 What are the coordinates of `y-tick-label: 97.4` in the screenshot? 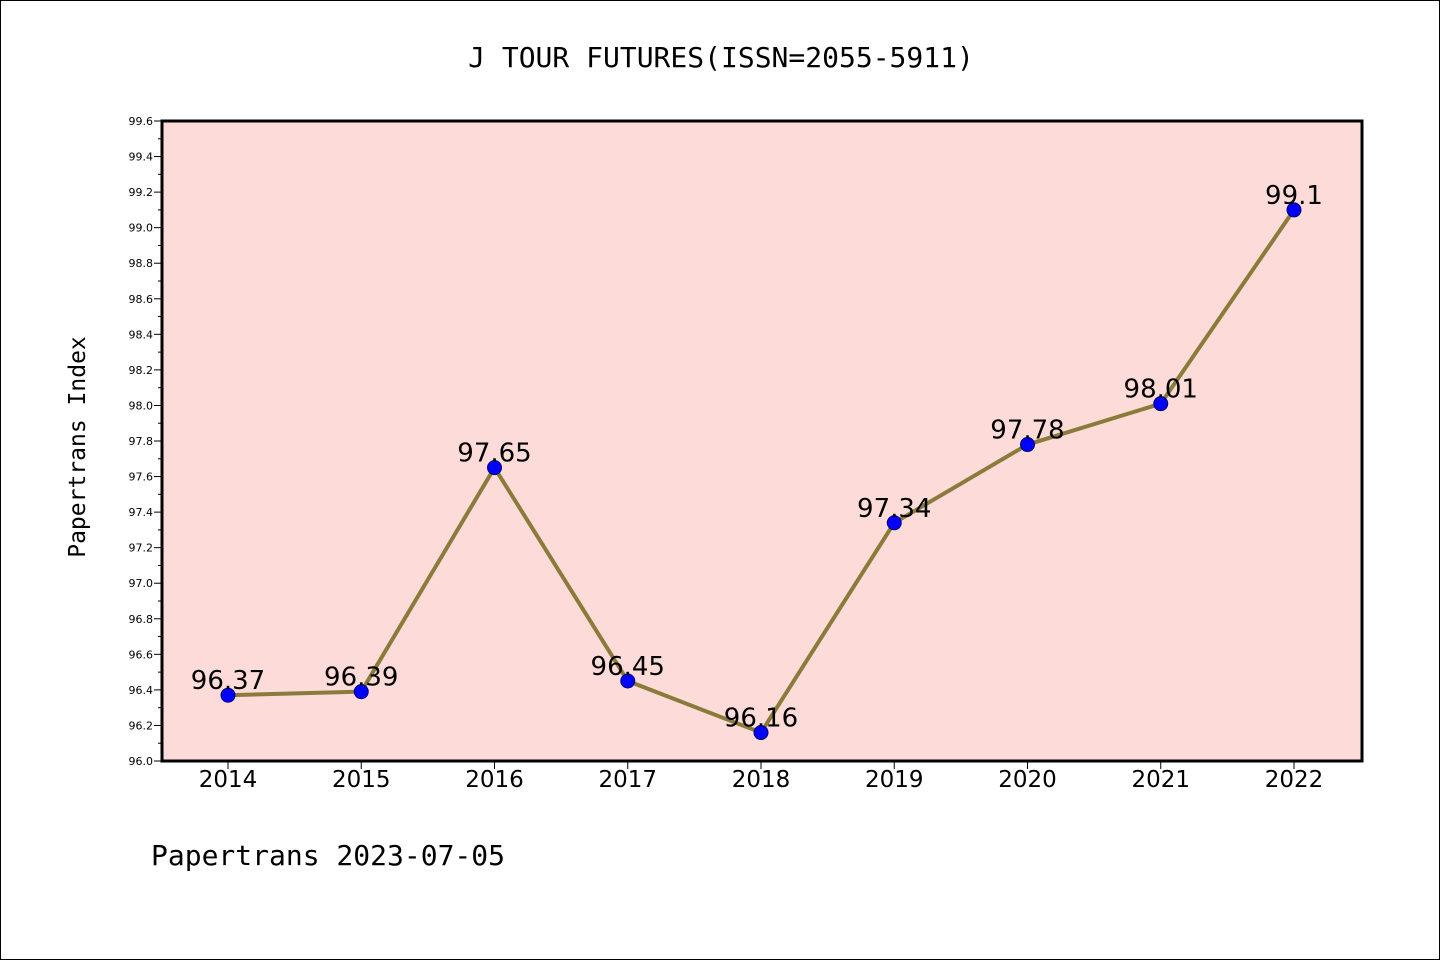 It's located at (141, 512).